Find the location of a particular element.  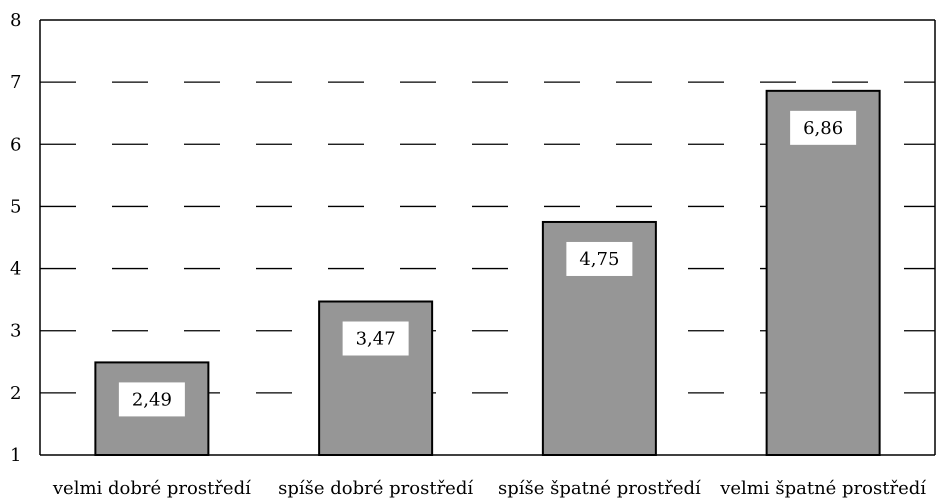

x-category-label: velmi špatné prostředí is located at coordinates (822, 488).